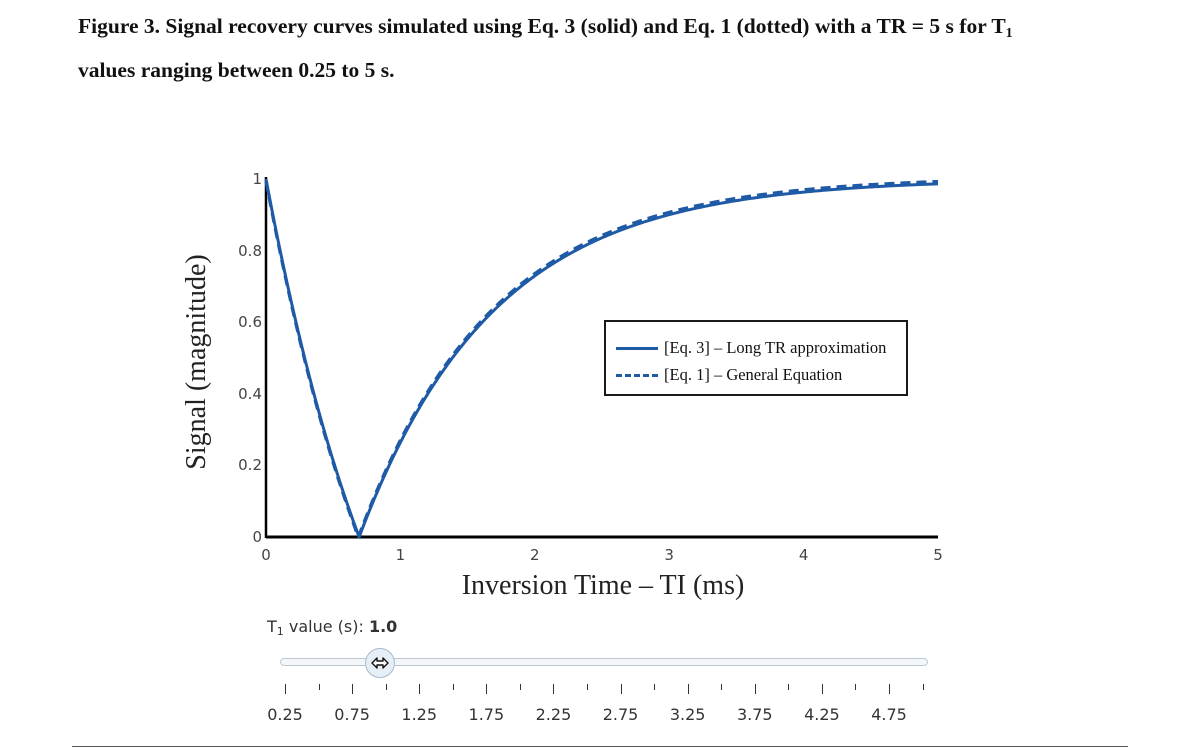 The width and height of the screenshot is (1200, 750). Describe the element at coordinates (620, 714) in the screenshot. I see `slider-tick-label: 2.75` at that location.